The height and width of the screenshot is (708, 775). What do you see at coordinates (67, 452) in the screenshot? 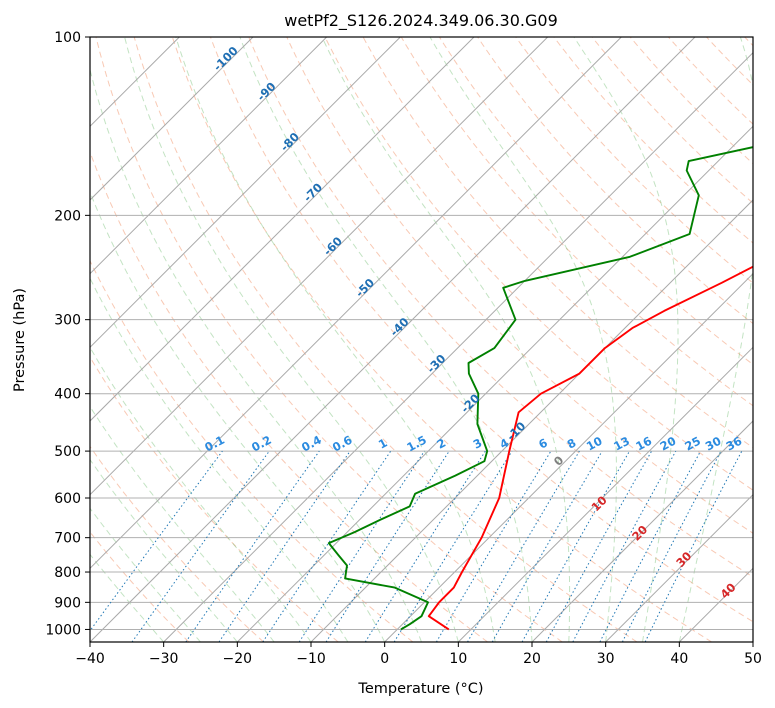
I see `y-tick-label: 500` at bounding box center [67, 452].